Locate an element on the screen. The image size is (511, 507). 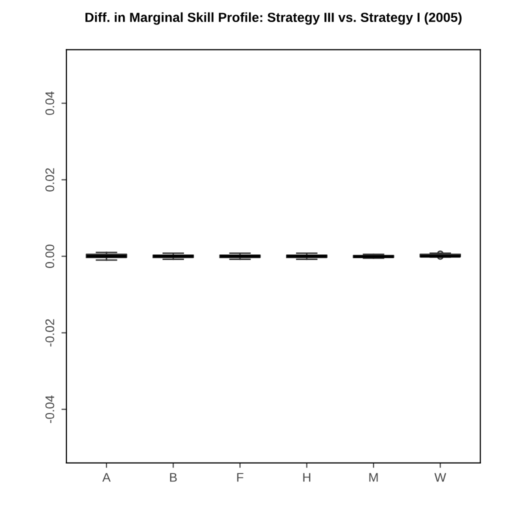
y-tick-label: 0.02 is located at coordinates (49, 180).